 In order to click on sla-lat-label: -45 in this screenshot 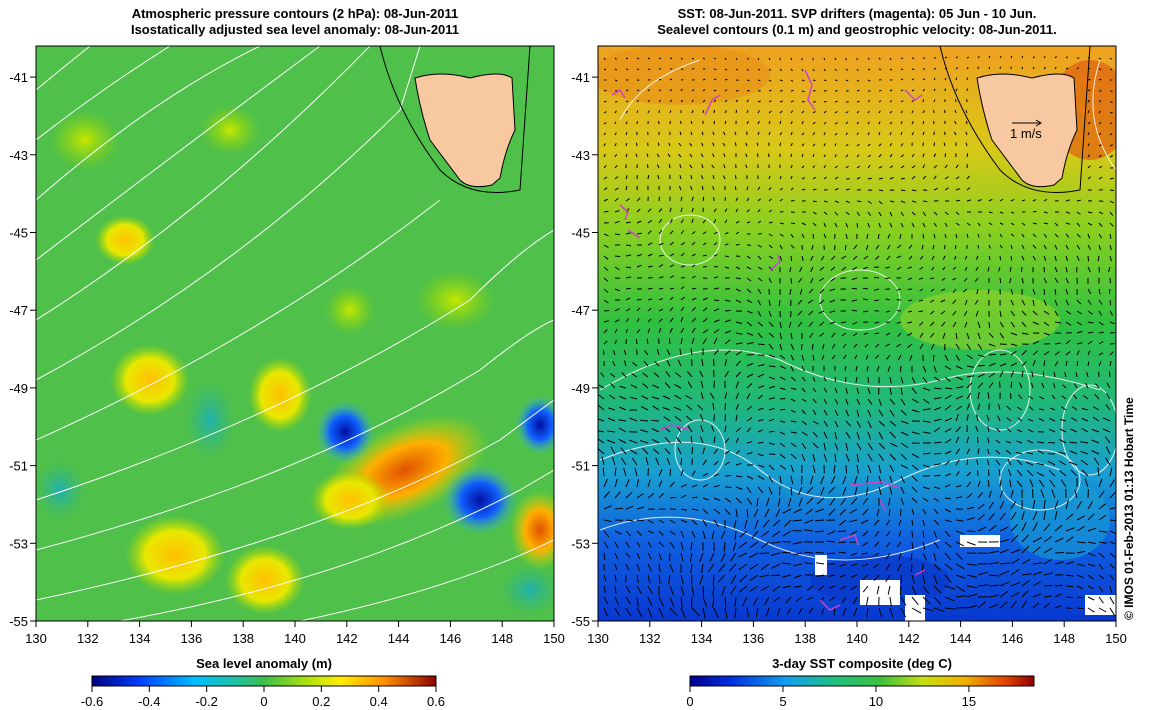, I will do `click(18, 232)`.